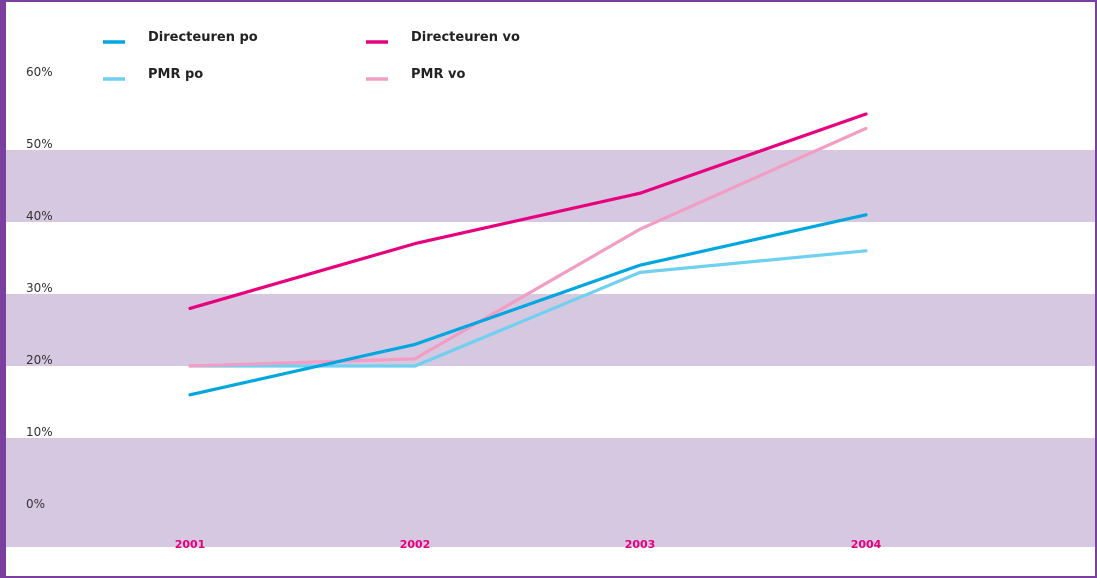 This screenshot has height=578, width=1097. Describe the element at coordinates (175, 74) in the screenshot. I see `legend-label: PMR po` at that location.